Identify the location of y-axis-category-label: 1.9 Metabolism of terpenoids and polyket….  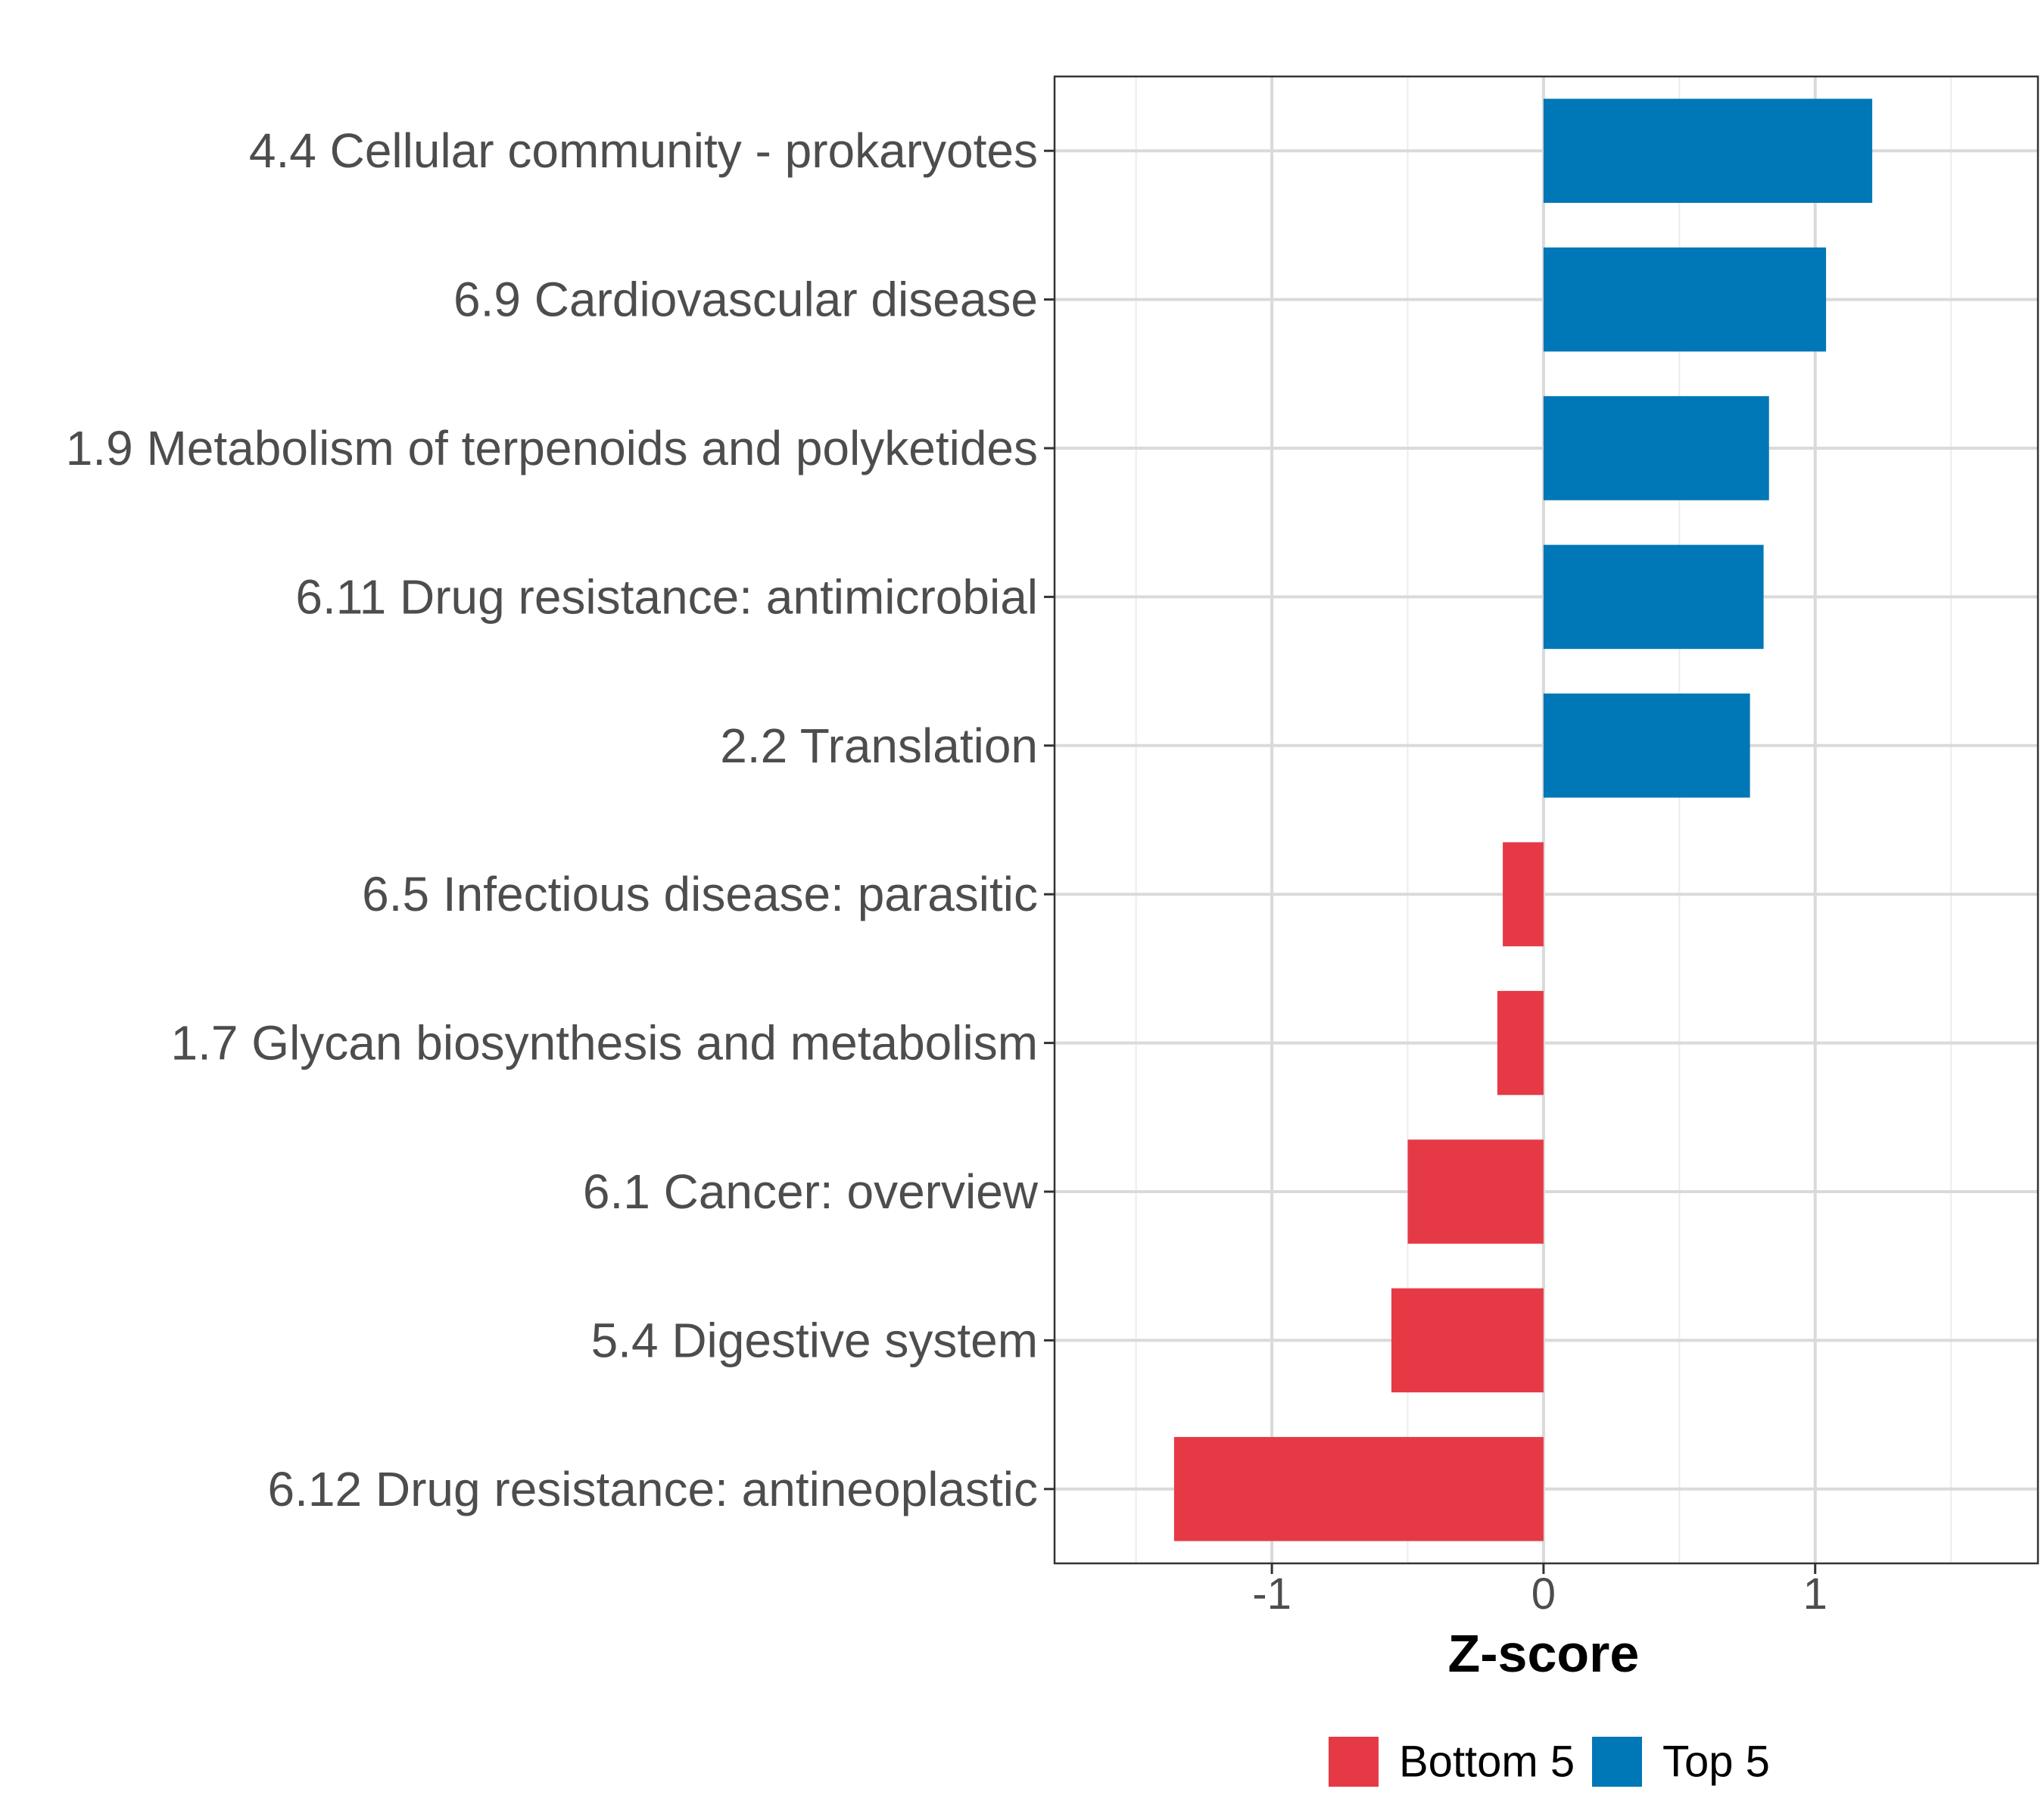
(552, 448).